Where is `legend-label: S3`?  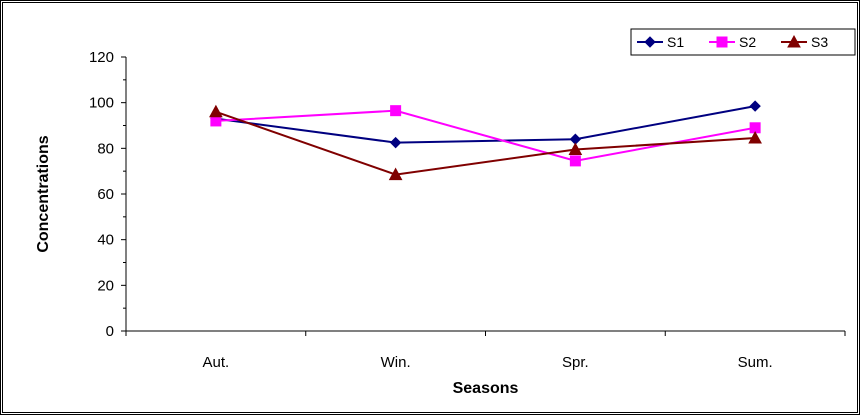 legend-label: S3 is located at coordinates (819, 42).